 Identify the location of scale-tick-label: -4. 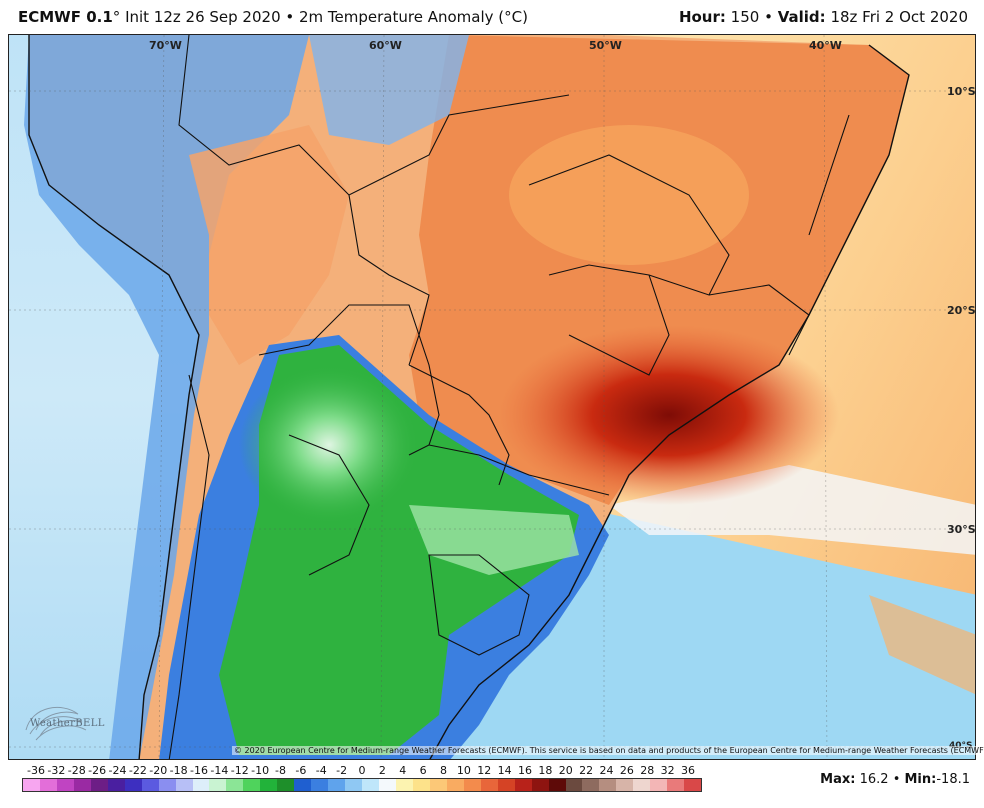
(321, 770).